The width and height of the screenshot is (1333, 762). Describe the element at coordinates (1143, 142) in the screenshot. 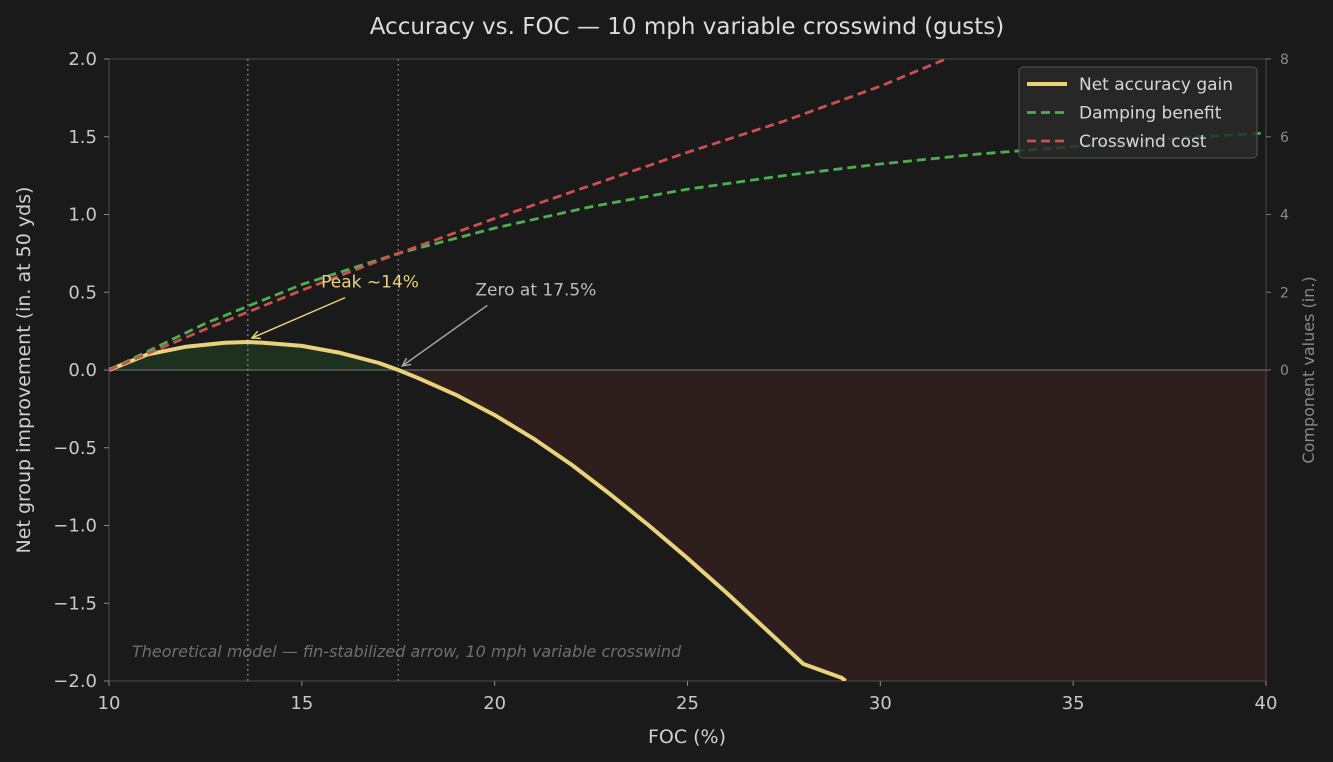

I see `legend-label: Crosswind cost` at that location.